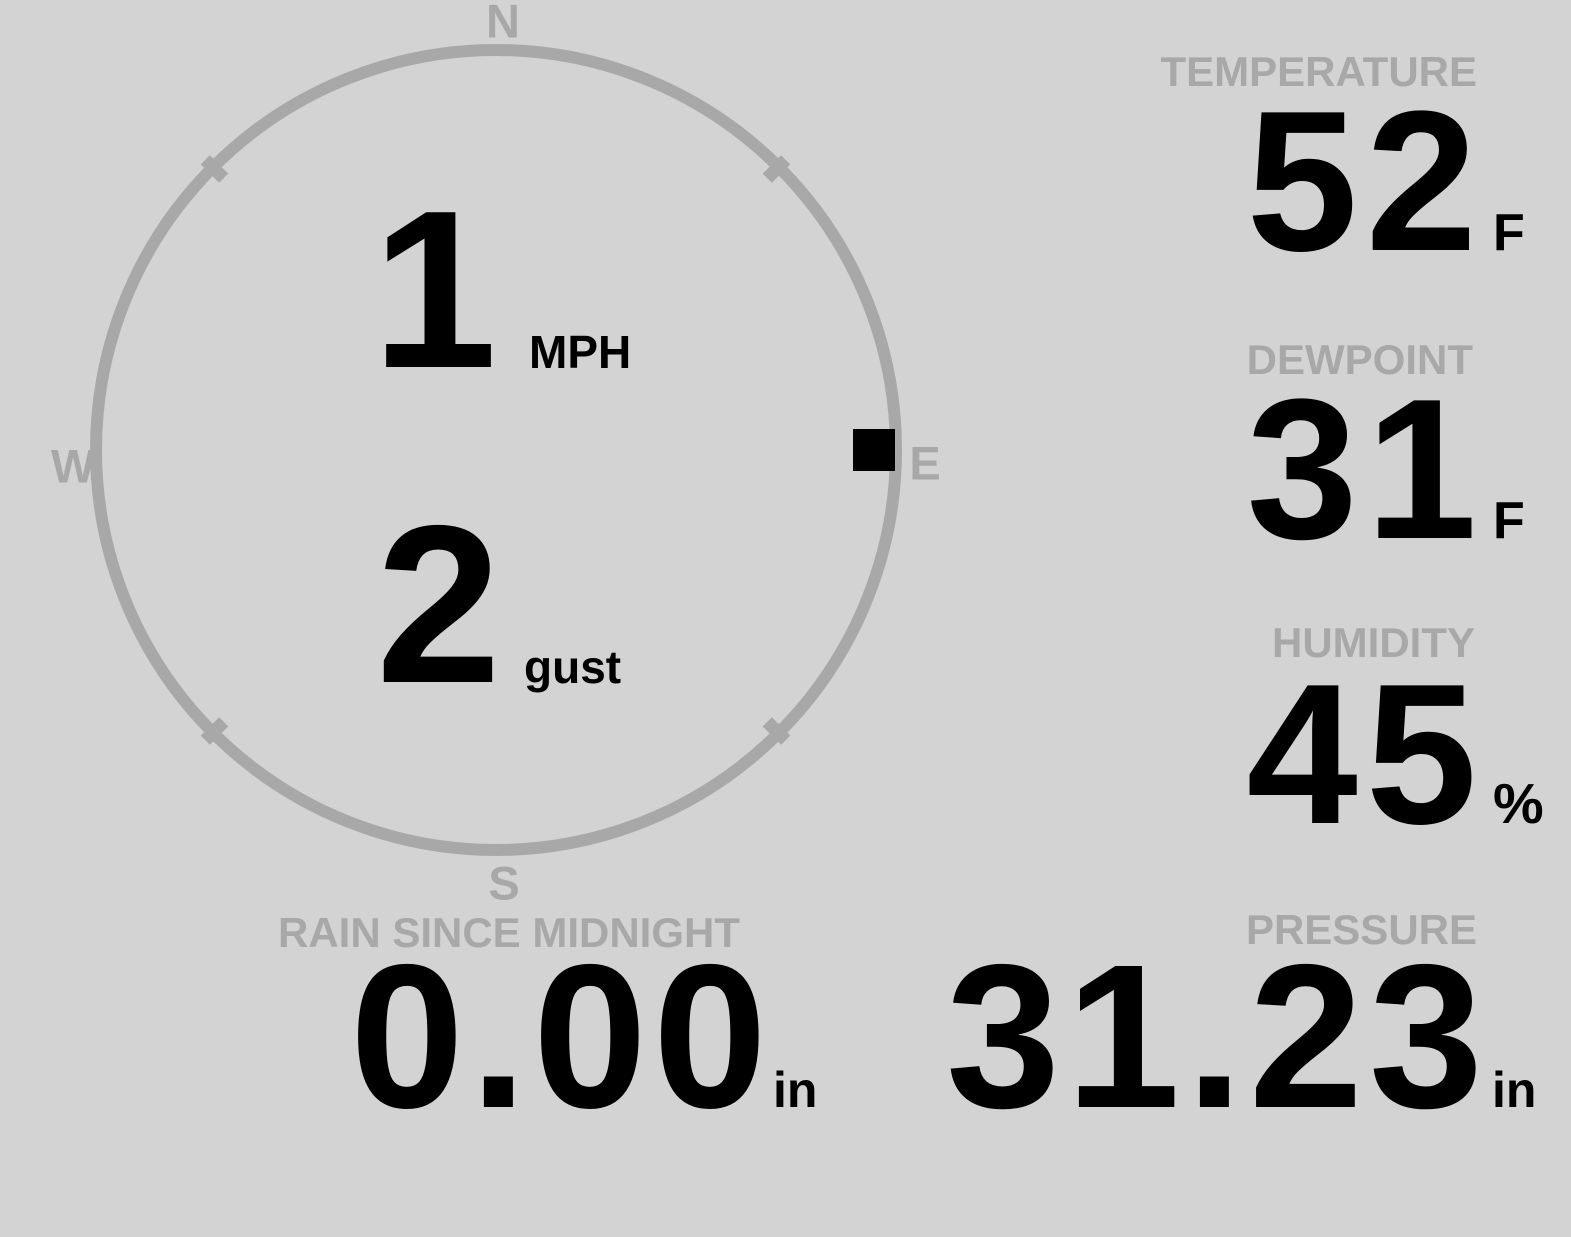 The height and width of the screenshot is (1237, 1571). I want to click on rain-reading: 0.00in, so click(584, 1036).